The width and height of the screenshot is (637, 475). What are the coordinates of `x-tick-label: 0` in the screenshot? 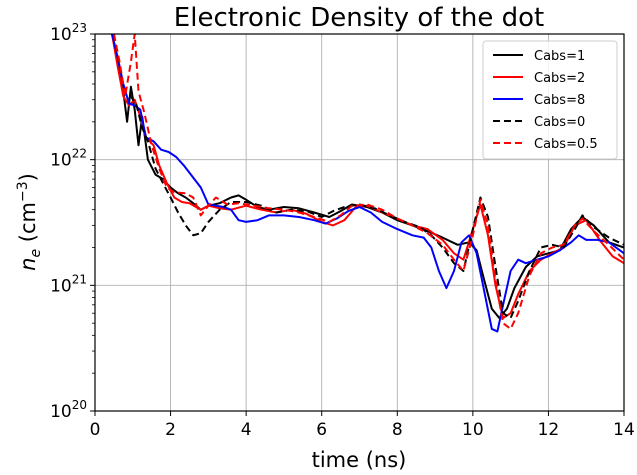 It's located at (95, 430).